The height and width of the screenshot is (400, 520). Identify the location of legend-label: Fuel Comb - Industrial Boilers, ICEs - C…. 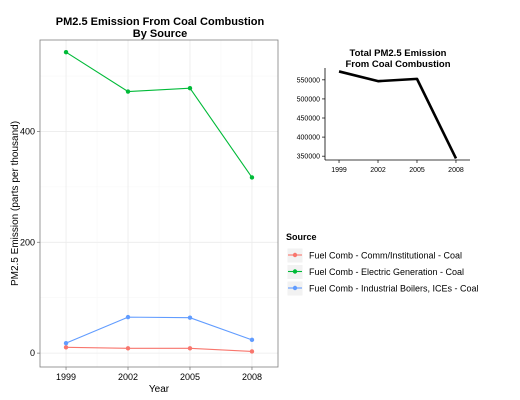
(394, 289).